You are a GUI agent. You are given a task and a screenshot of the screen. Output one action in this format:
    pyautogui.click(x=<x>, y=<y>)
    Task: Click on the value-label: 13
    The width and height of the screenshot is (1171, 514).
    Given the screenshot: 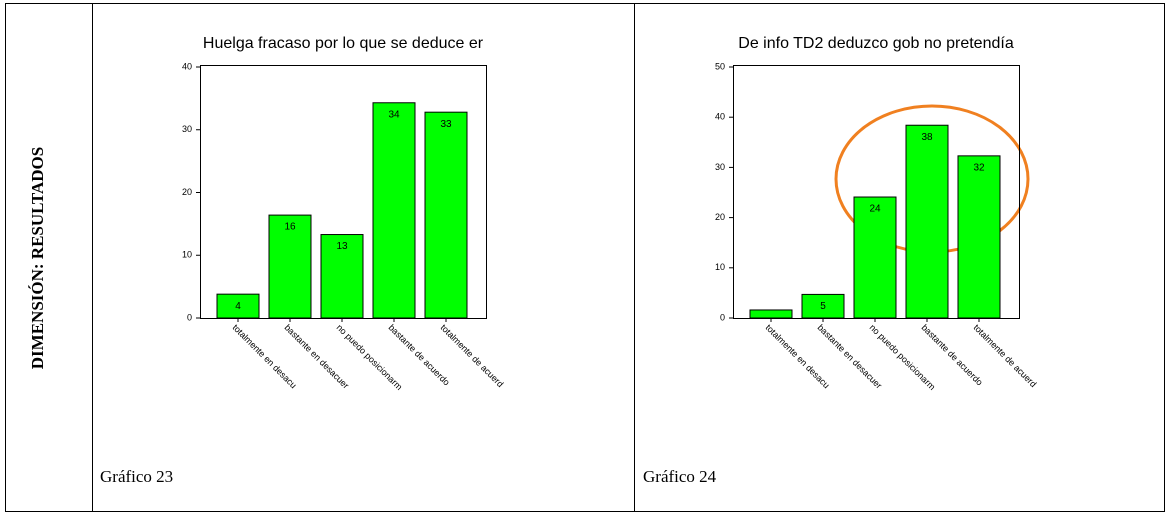 What is the action you would take?
    pyautogui.click(x=342, y=246)
    